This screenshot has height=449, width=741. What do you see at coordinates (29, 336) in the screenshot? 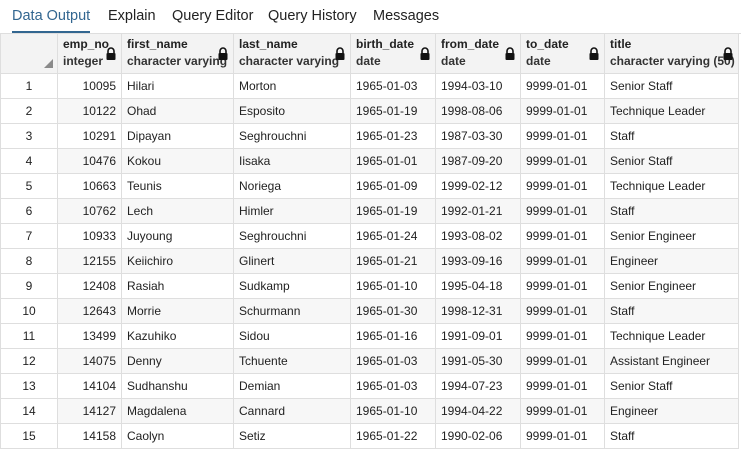
I see `row-number: 11` at bounding box center [29, 336].